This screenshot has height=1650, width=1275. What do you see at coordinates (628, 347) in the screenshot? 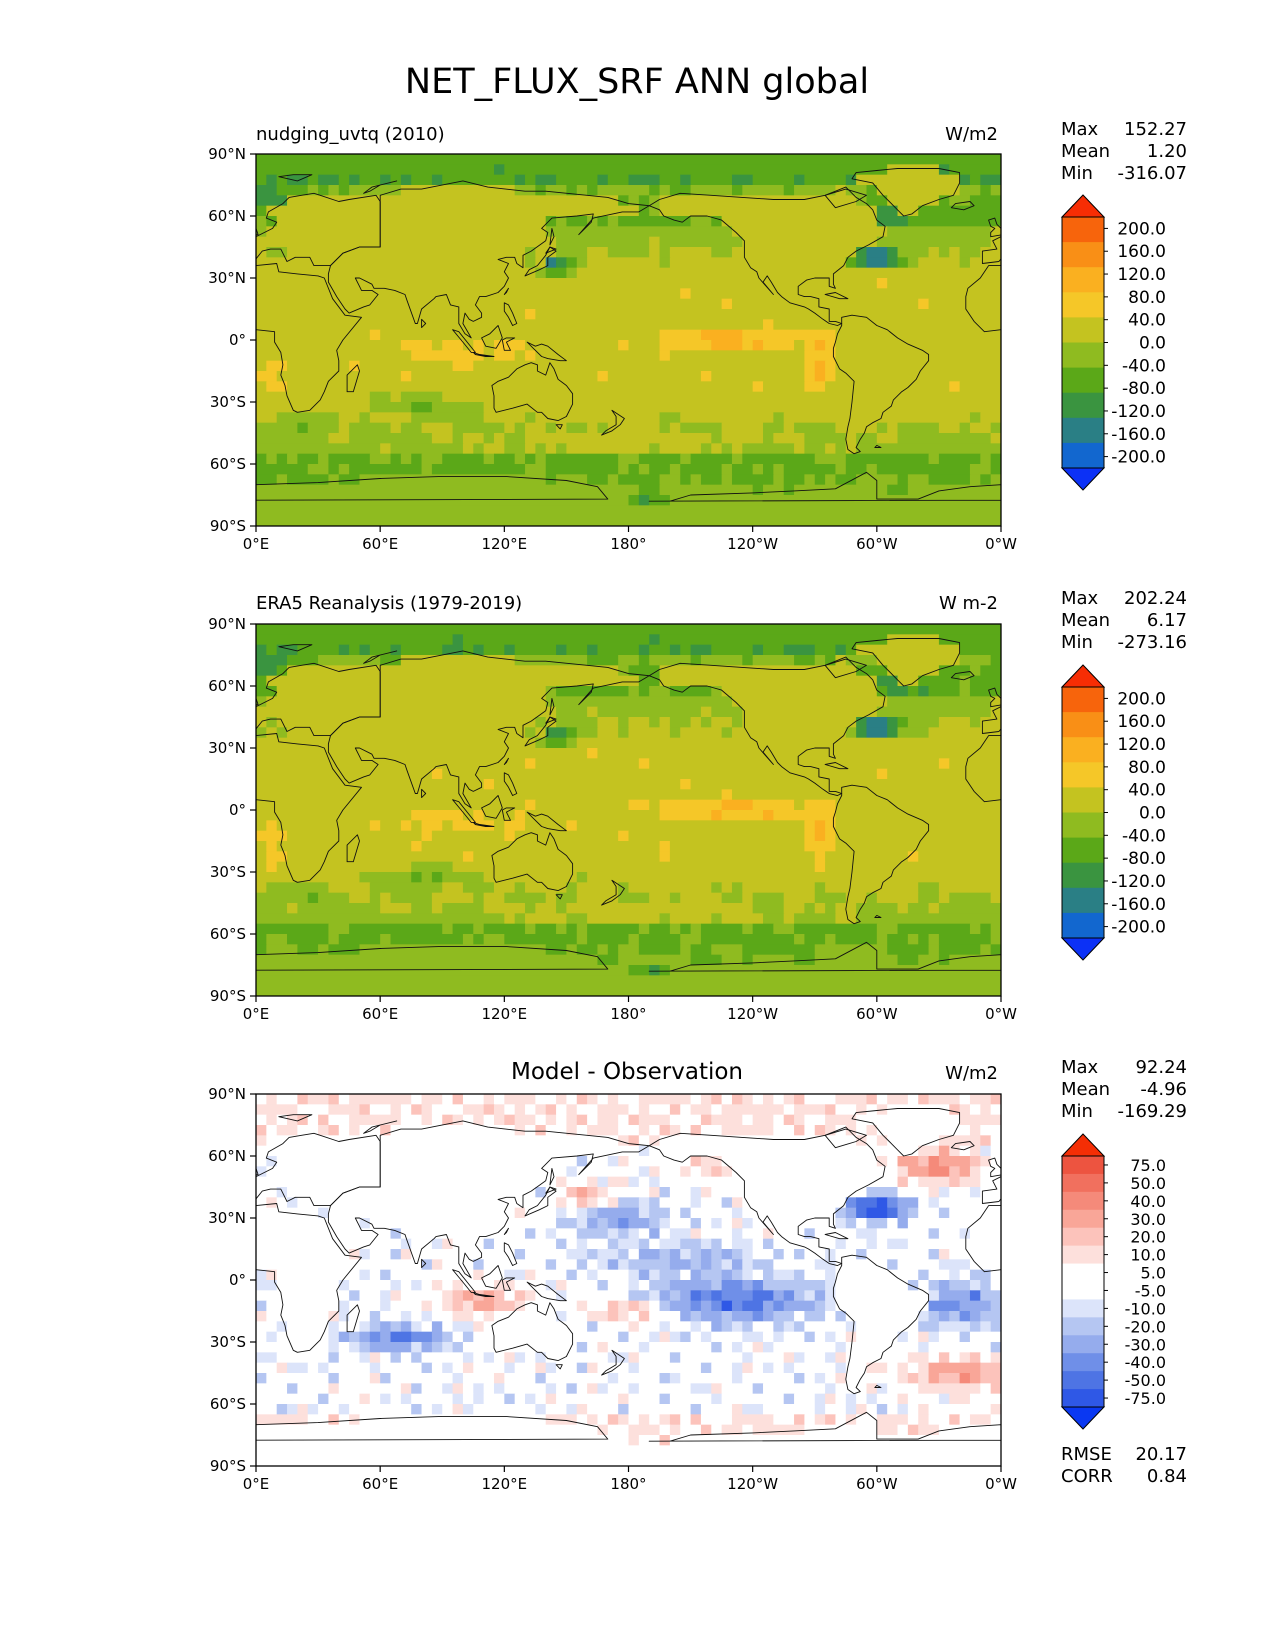
I see `coastlines` at bounding box center [628, 347].